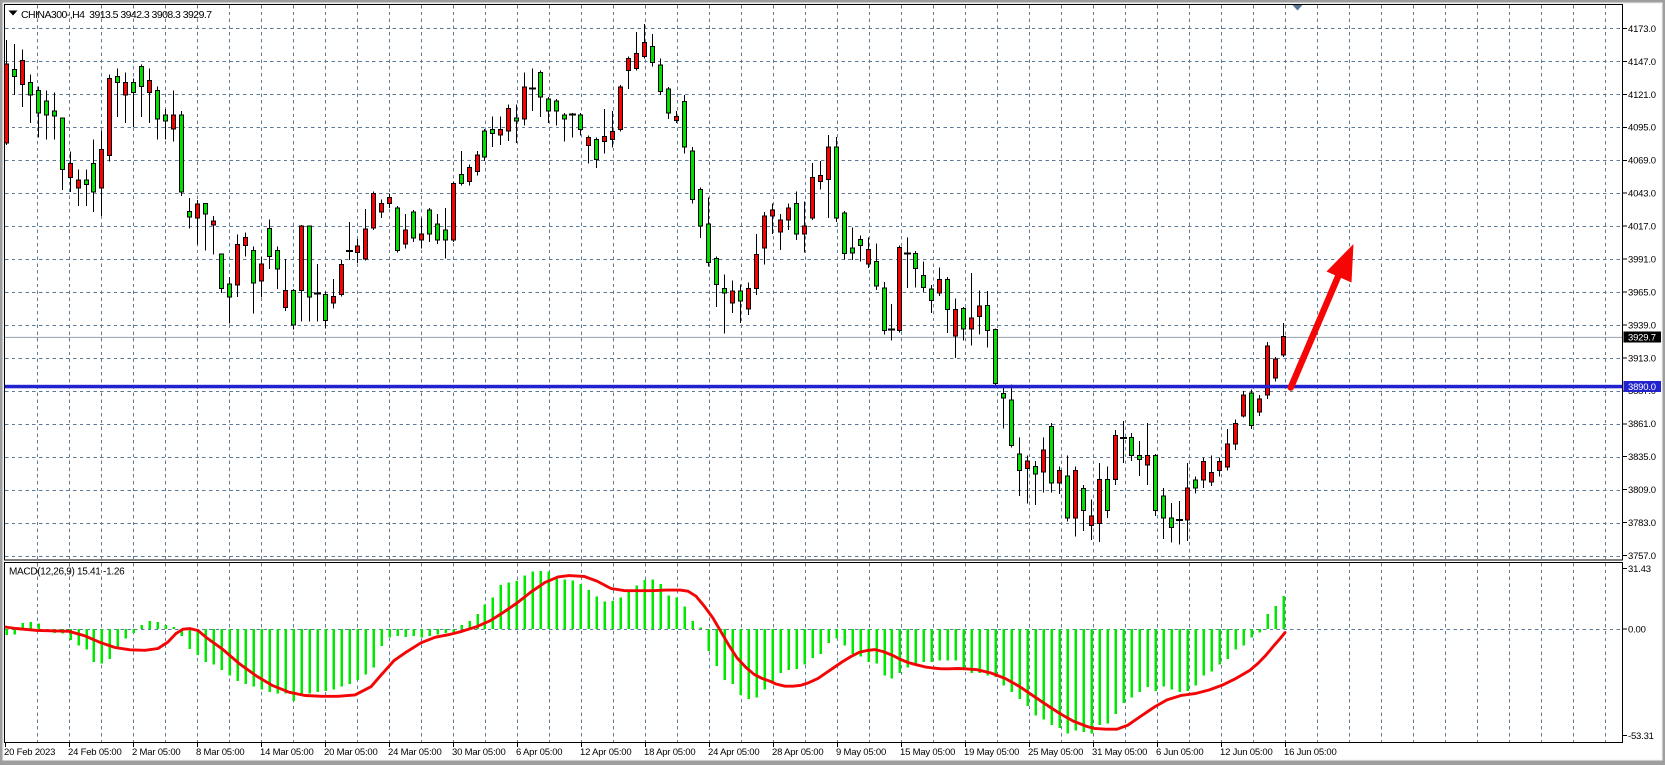 This screenshot has height=765, width=1665. I want to click on svg-text: 4095.0, so click(1642, 128).